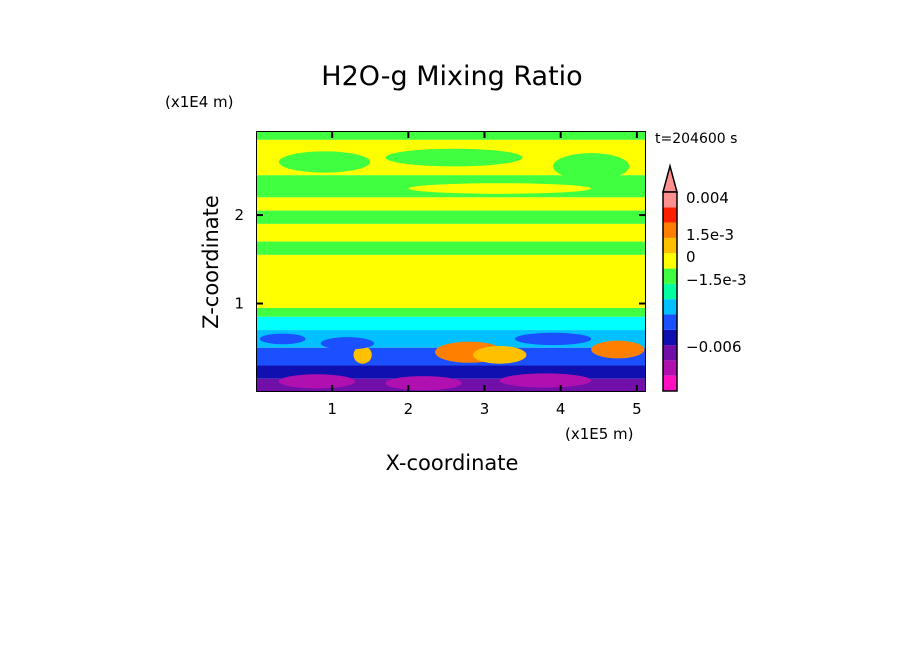 The image size is (904, 654). Describe the element at coordinates (485, 409) in the screenshot. I see `x-tick-label: 3` at that location.